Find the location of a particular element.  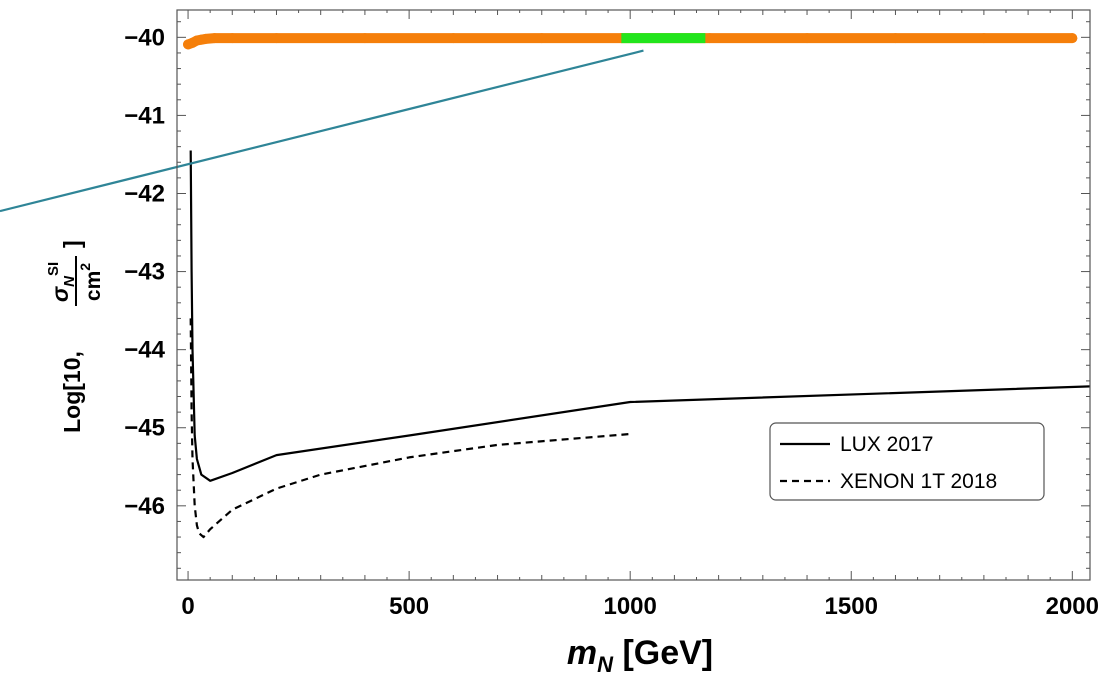

y-tick-label: −43 is located at coordinates (144, 272).